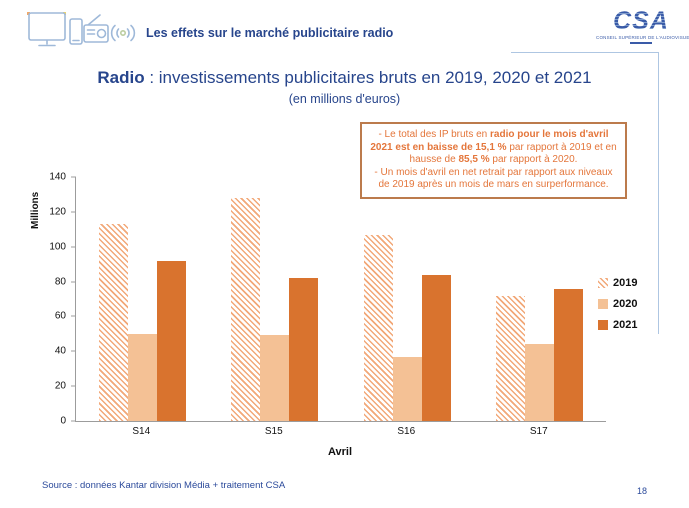 This screenshot has height=508, width=689. I want to click on bar-group-S16, so click(407, 299).